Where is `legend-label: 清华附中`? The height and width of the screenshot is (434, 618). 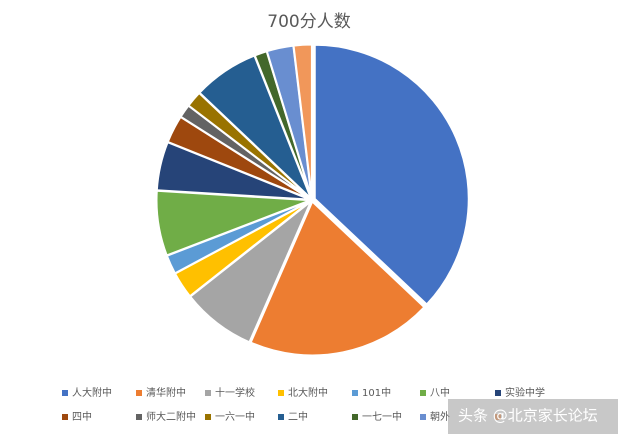 legend-label: 清华附中 is located at coordinates (166, 392).